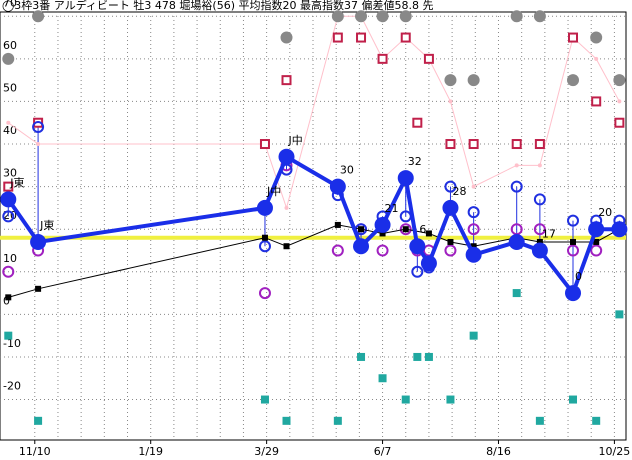  What do you see at coordinates (549, 233) in the screenshot?
I see `point-label: 17` at bounding box center [549, 233].